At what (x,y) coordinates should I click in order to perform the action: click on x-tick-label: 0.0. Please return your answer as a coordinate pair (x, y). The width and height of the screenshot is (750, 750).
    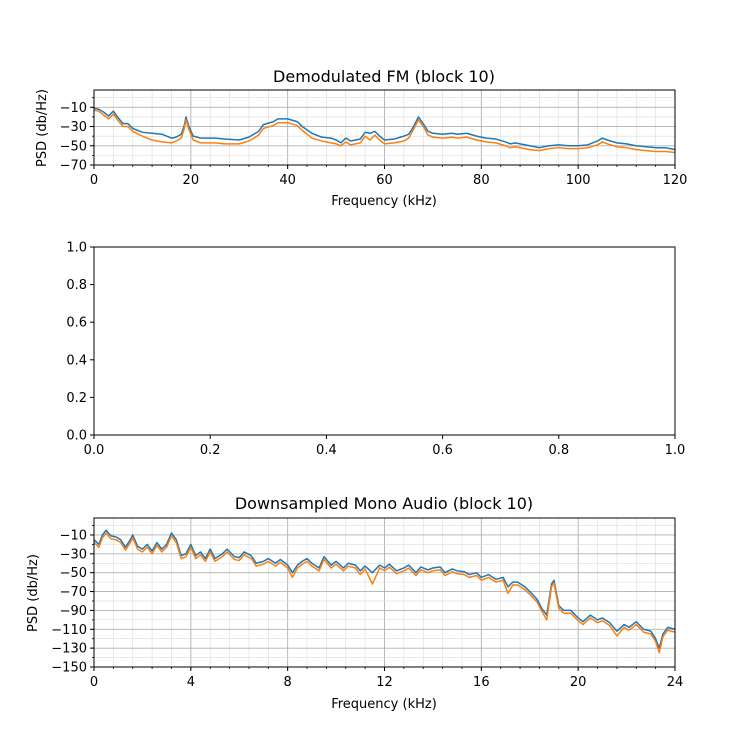
    Looking at the image, I should click on (94, 450).